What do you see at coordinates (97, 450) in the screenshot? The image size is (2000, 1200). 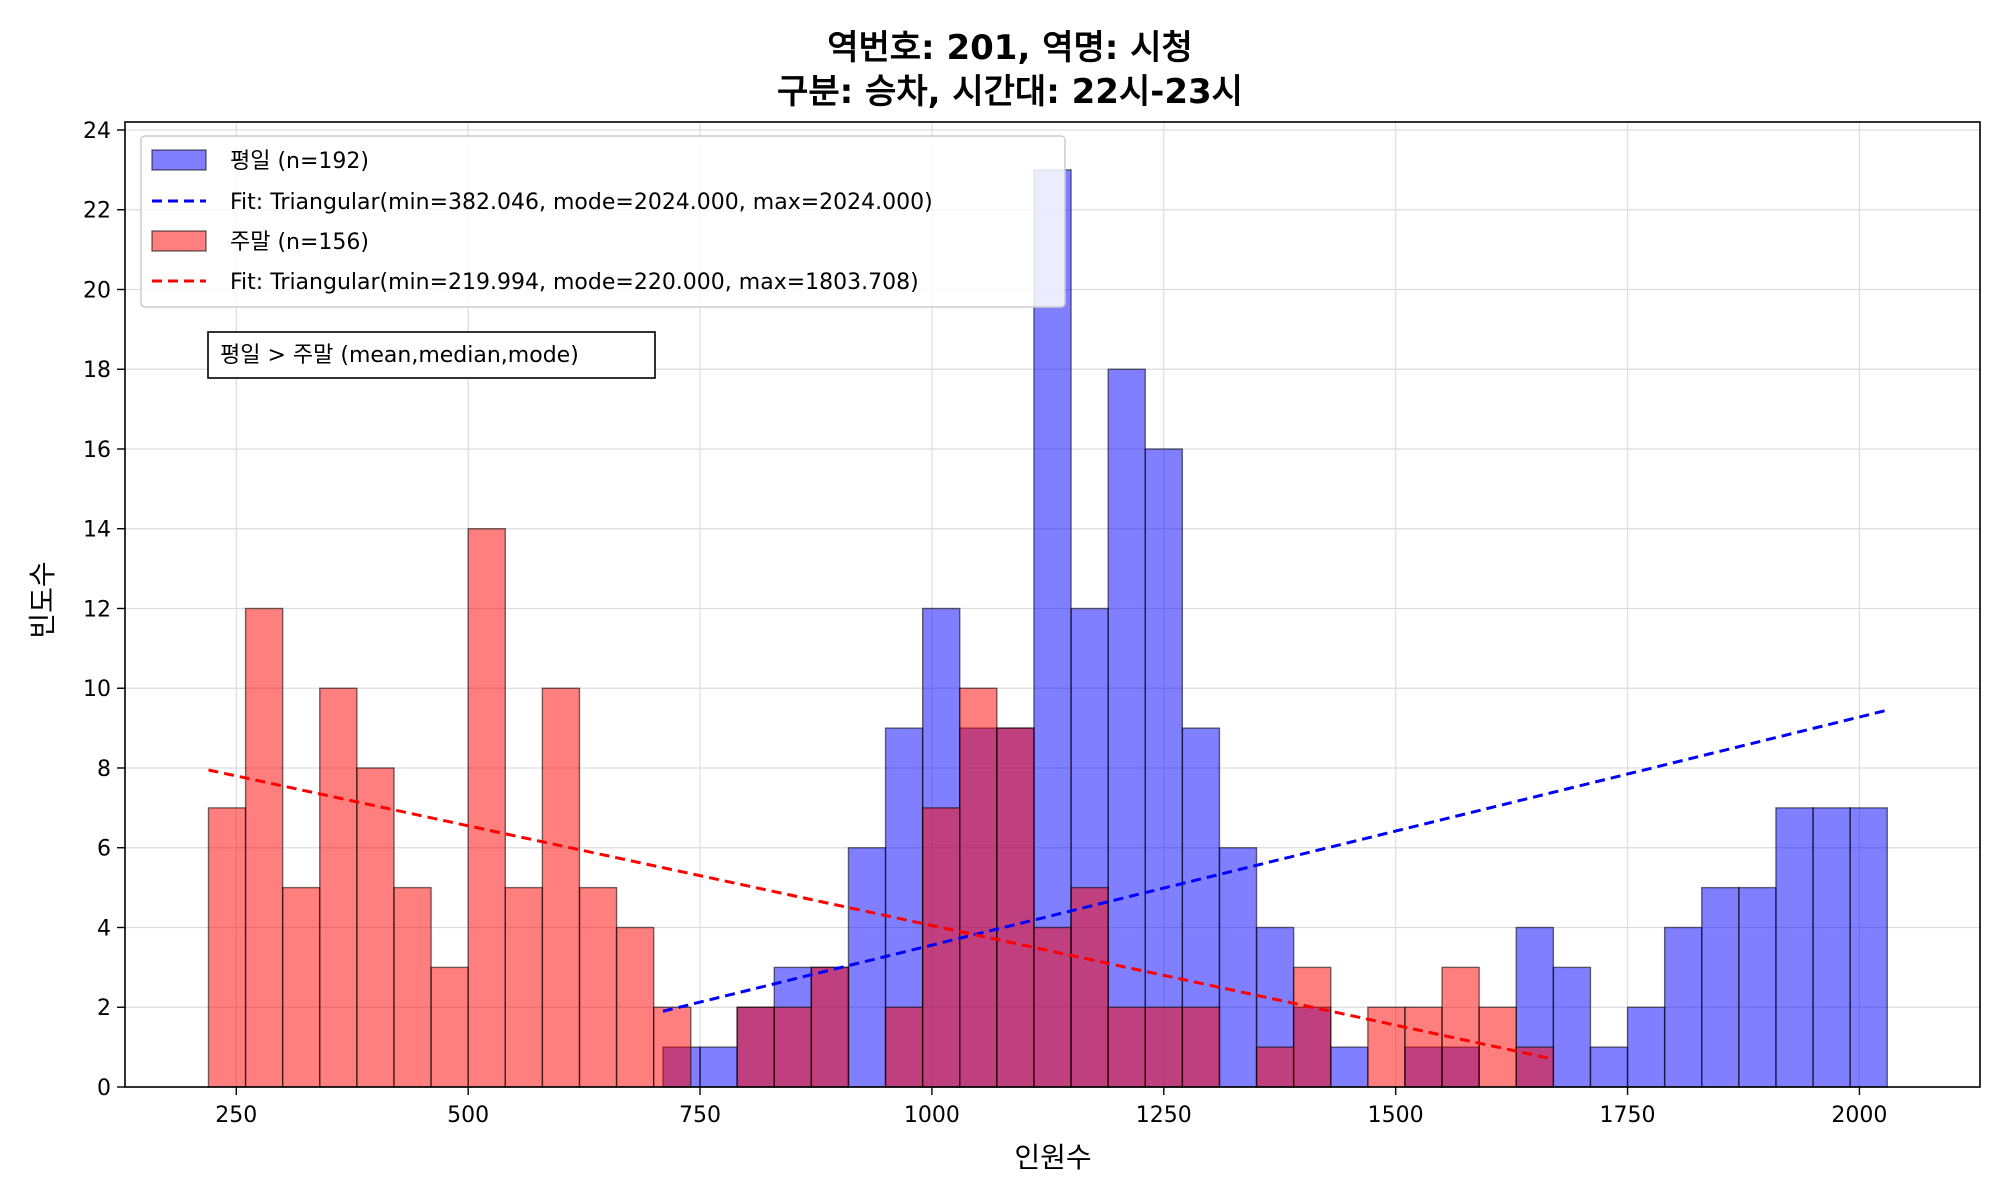 I see `y-tick-label: 16` at bounding box center [97, 450].